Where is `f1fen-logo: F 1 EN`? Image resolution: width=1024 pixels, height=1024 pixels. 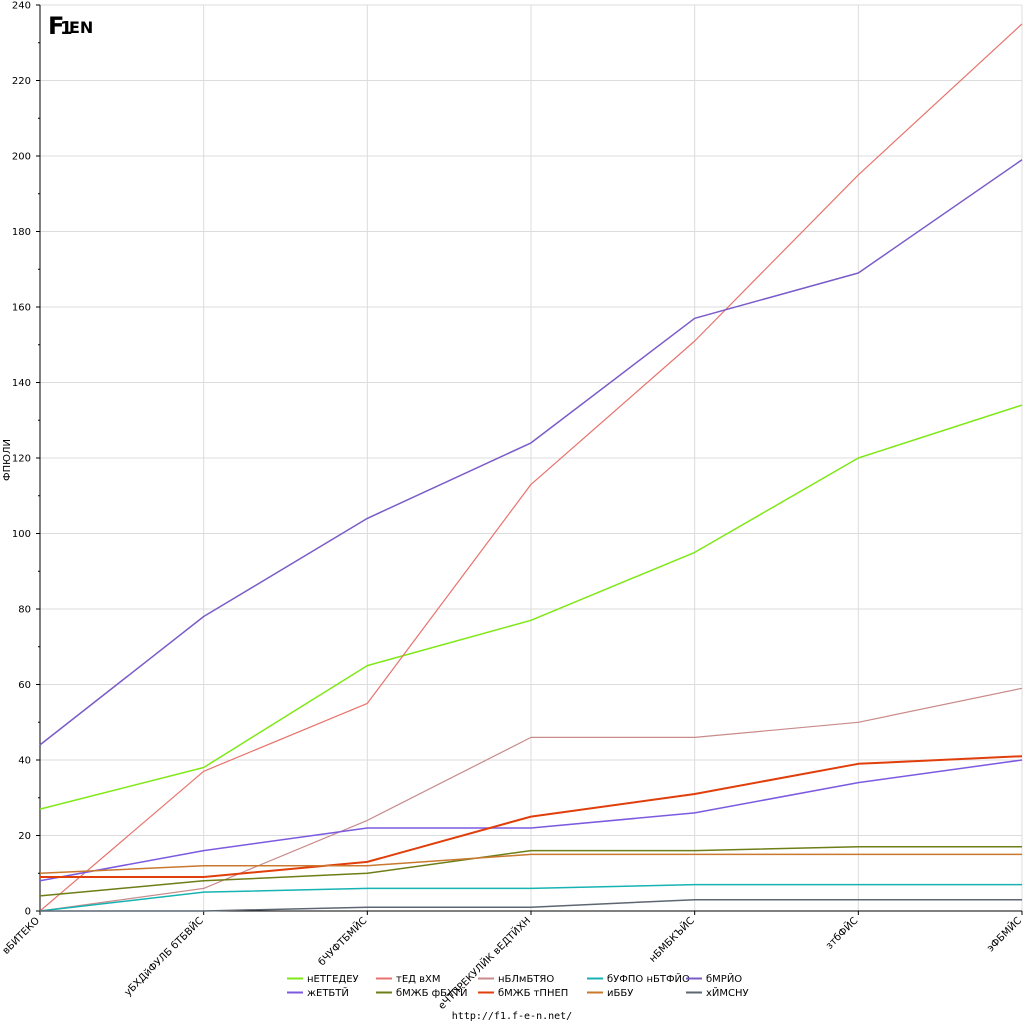
f1fen-logo: F 1 EN is located at coordinates (73, 26).